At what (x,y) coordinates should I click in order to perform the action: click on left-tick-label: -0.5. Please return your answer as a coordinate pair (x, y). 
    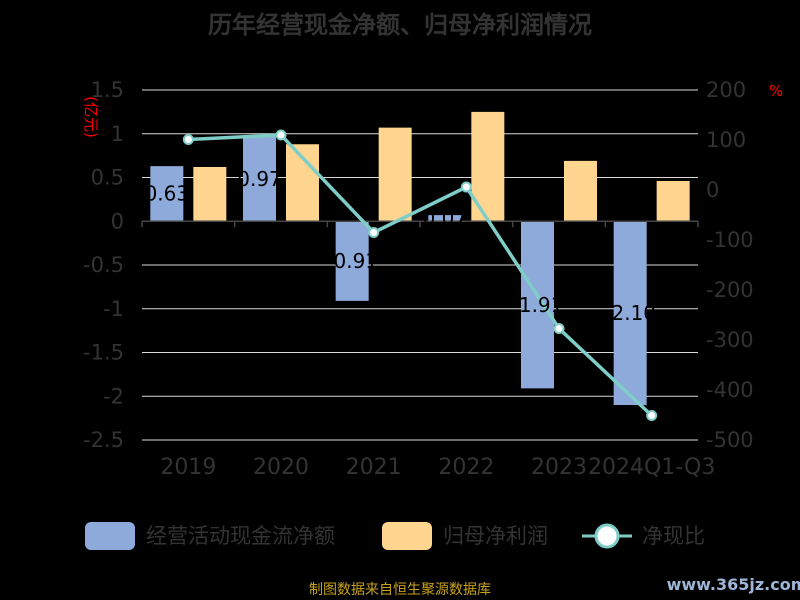
    Looking at the image, I should click on (103, 265).